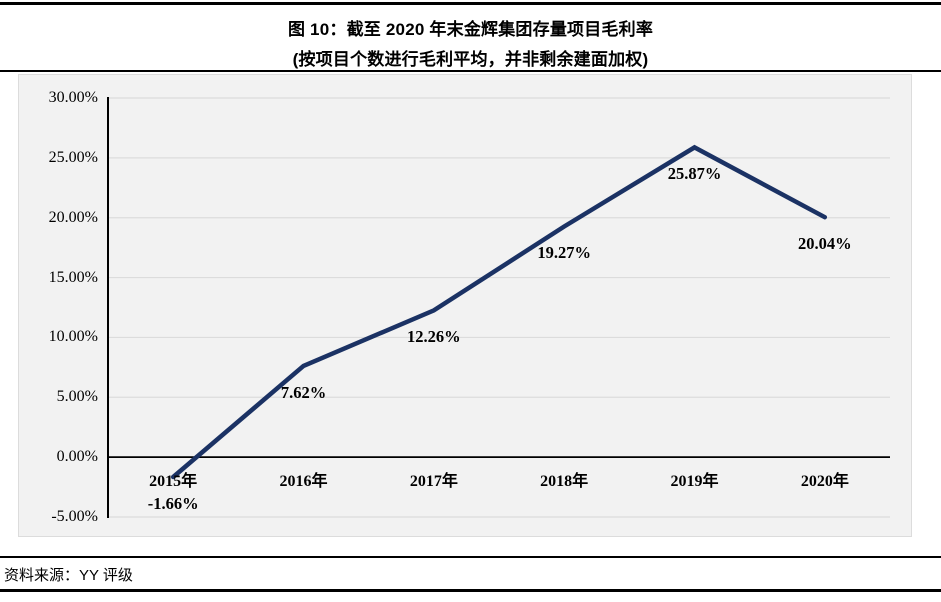 This screenshot has height=602, width=941. What do you see at coordinates (73, 157) in the screenshot?
I see `y-tick-label: 25.00%` at bounding box center [73, 157].